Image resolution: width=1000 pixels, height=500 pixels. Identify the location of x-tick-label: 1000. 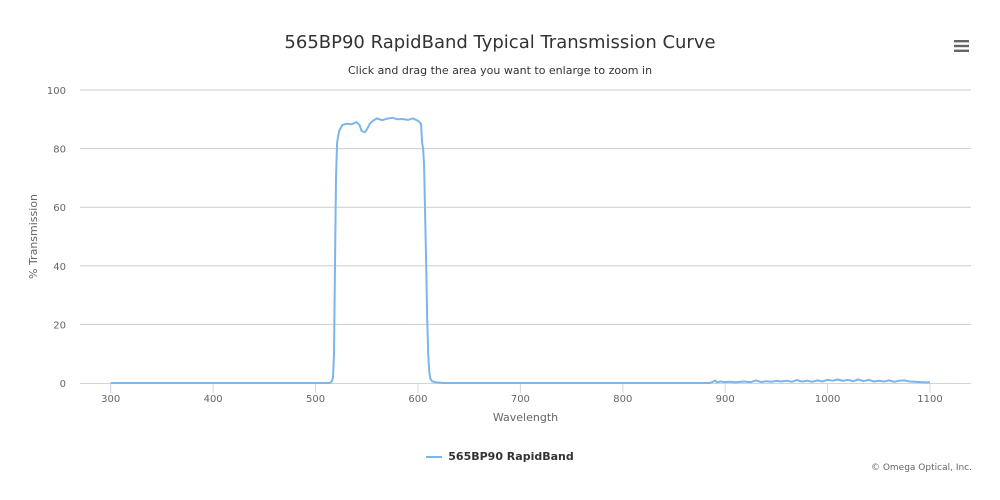
(827, 399).